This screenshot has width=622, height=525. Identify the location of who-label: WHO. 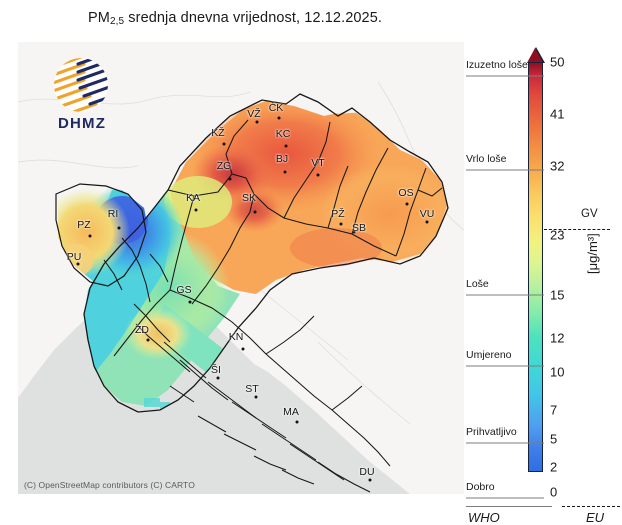
(484, 517).